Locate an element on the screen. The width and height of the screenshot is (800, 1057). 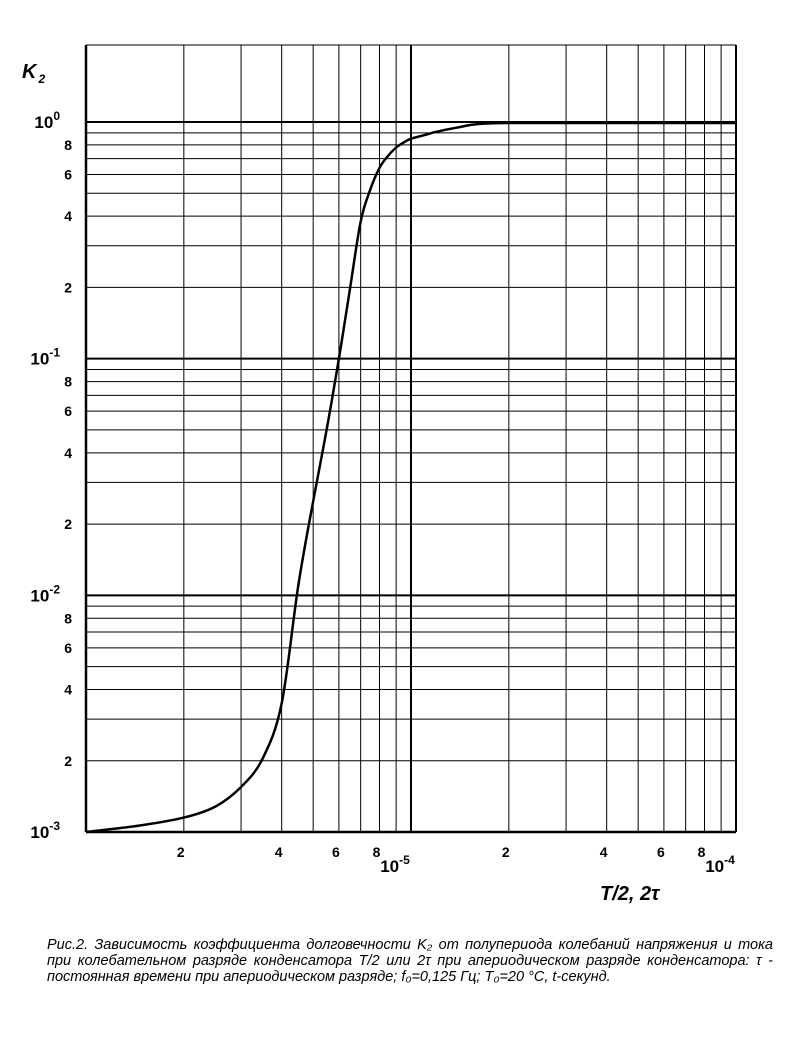
tick-exponent: -5 is located at coordinates (404, 860).